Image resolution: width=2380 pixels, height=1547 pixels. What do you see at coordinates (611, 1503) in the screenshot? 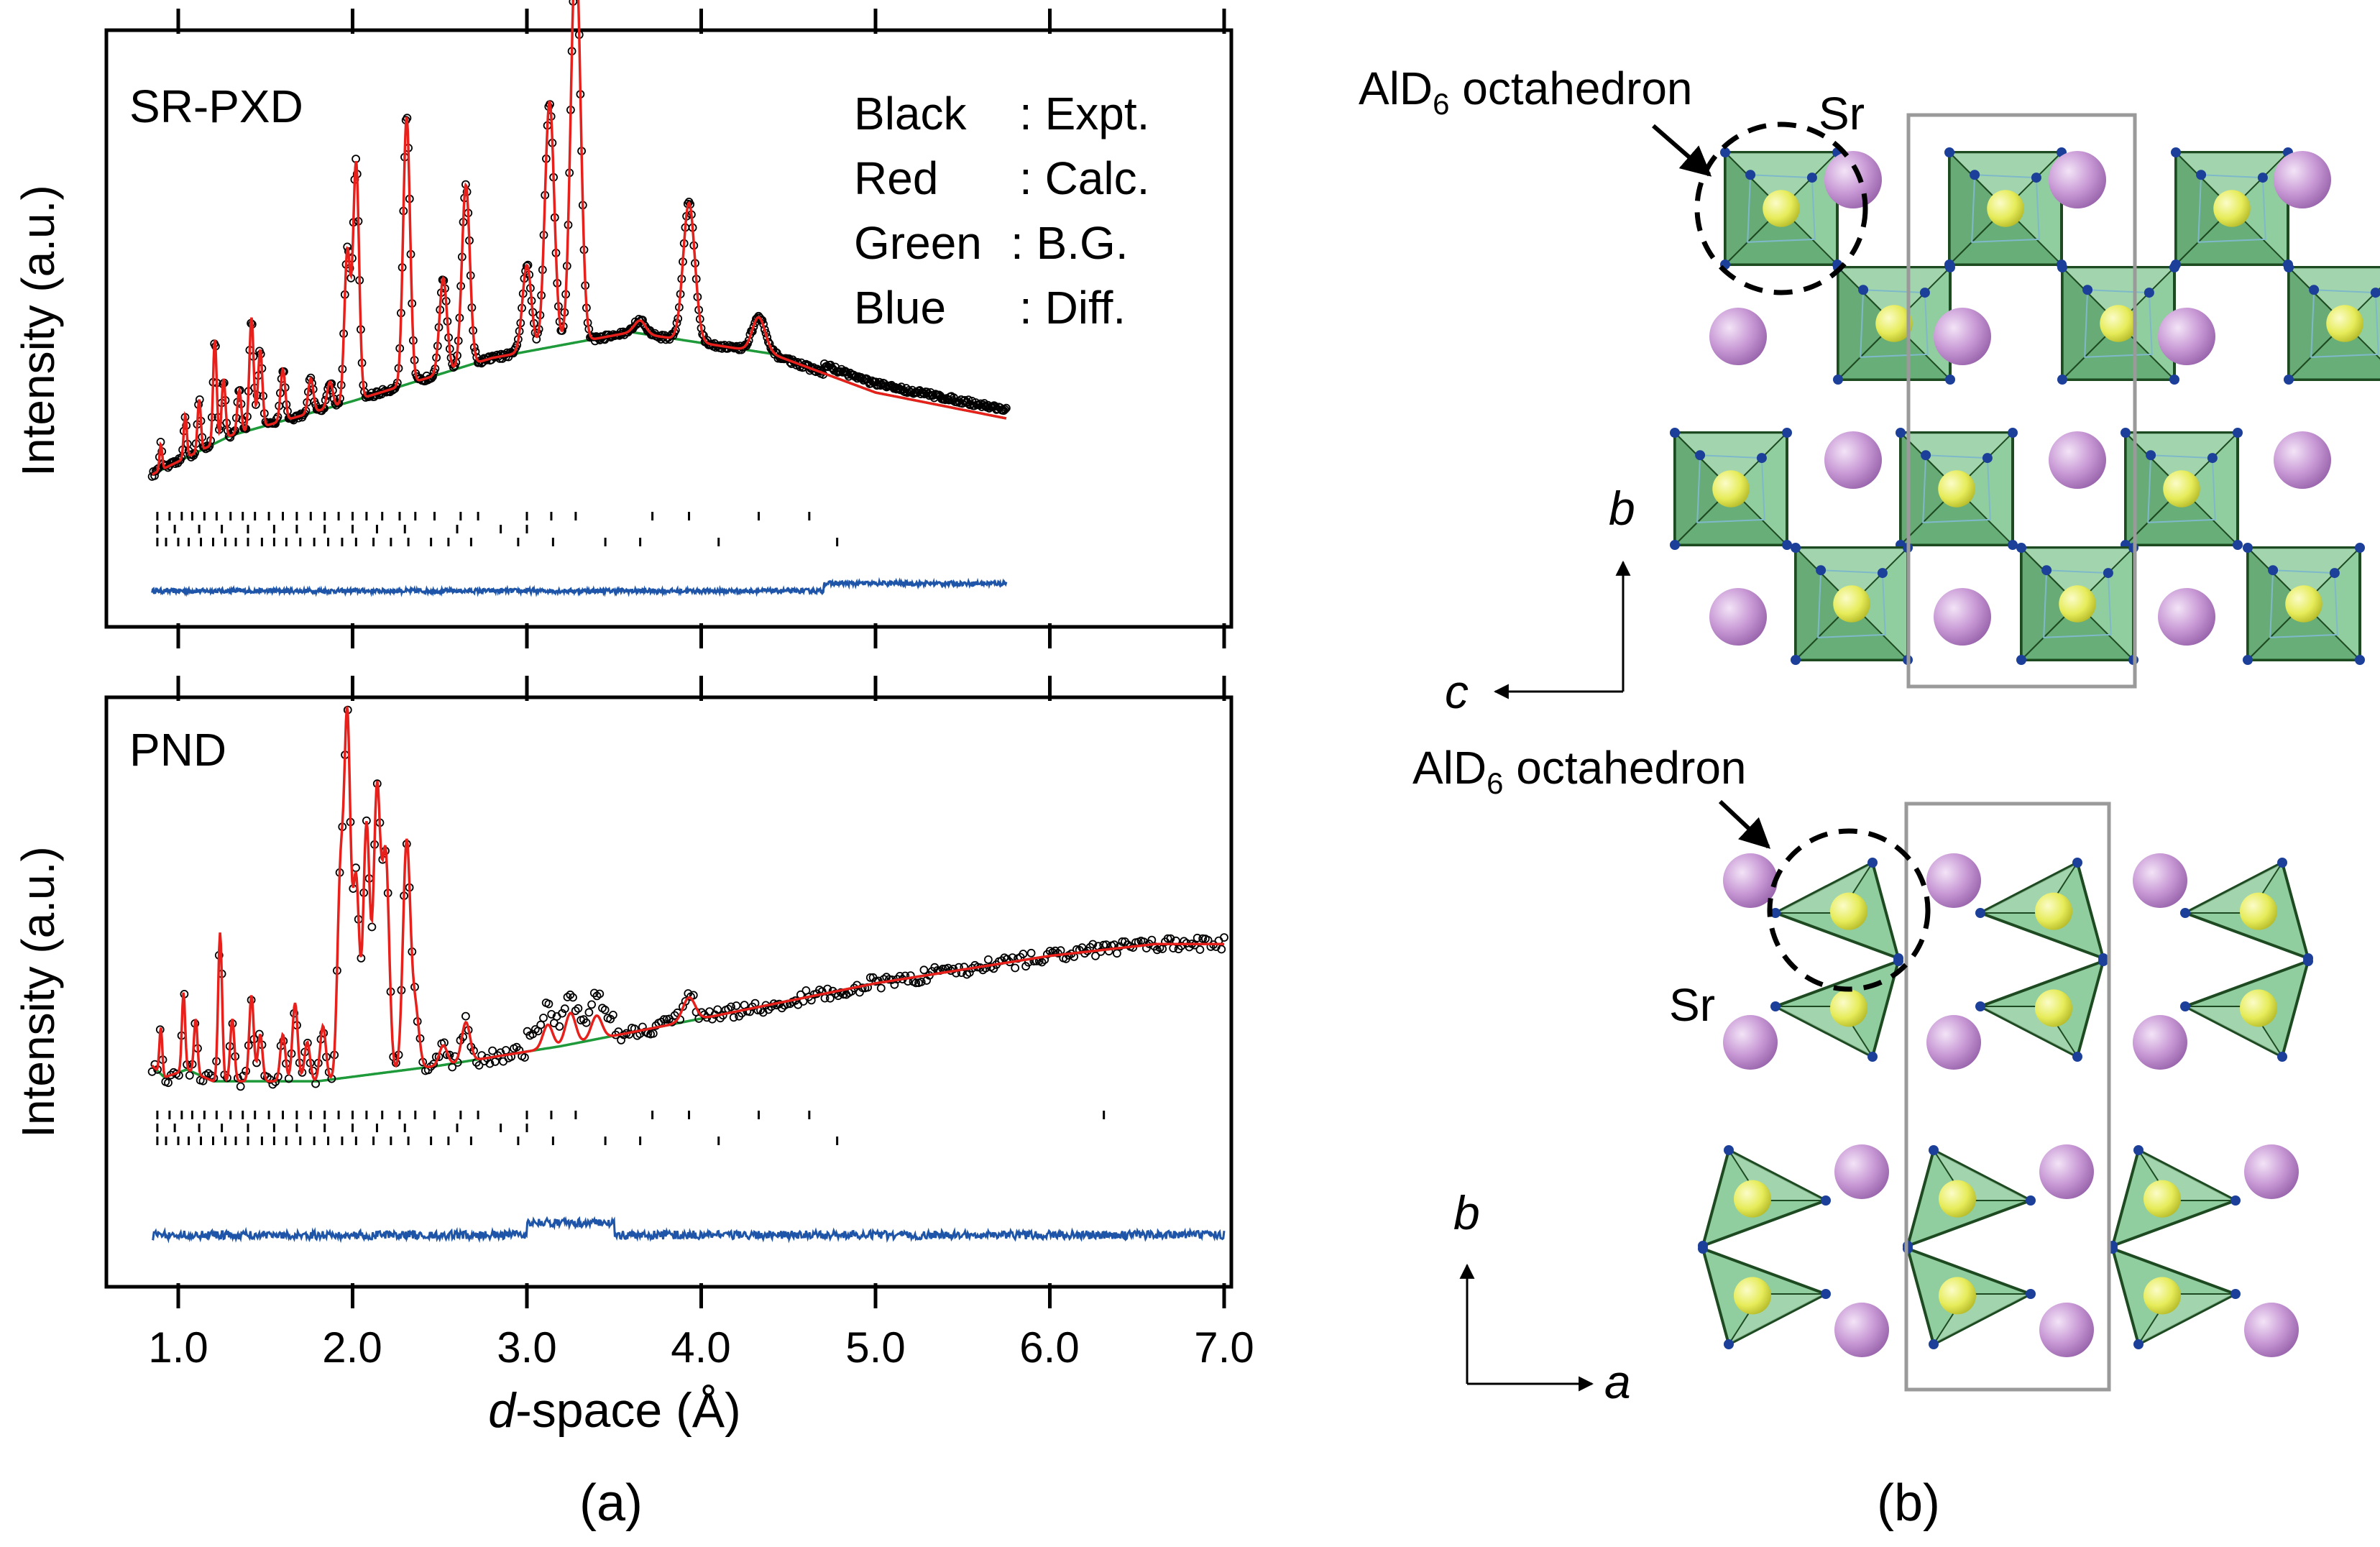
I see `caption-a: (a)` at bounding box center [611, 1503].